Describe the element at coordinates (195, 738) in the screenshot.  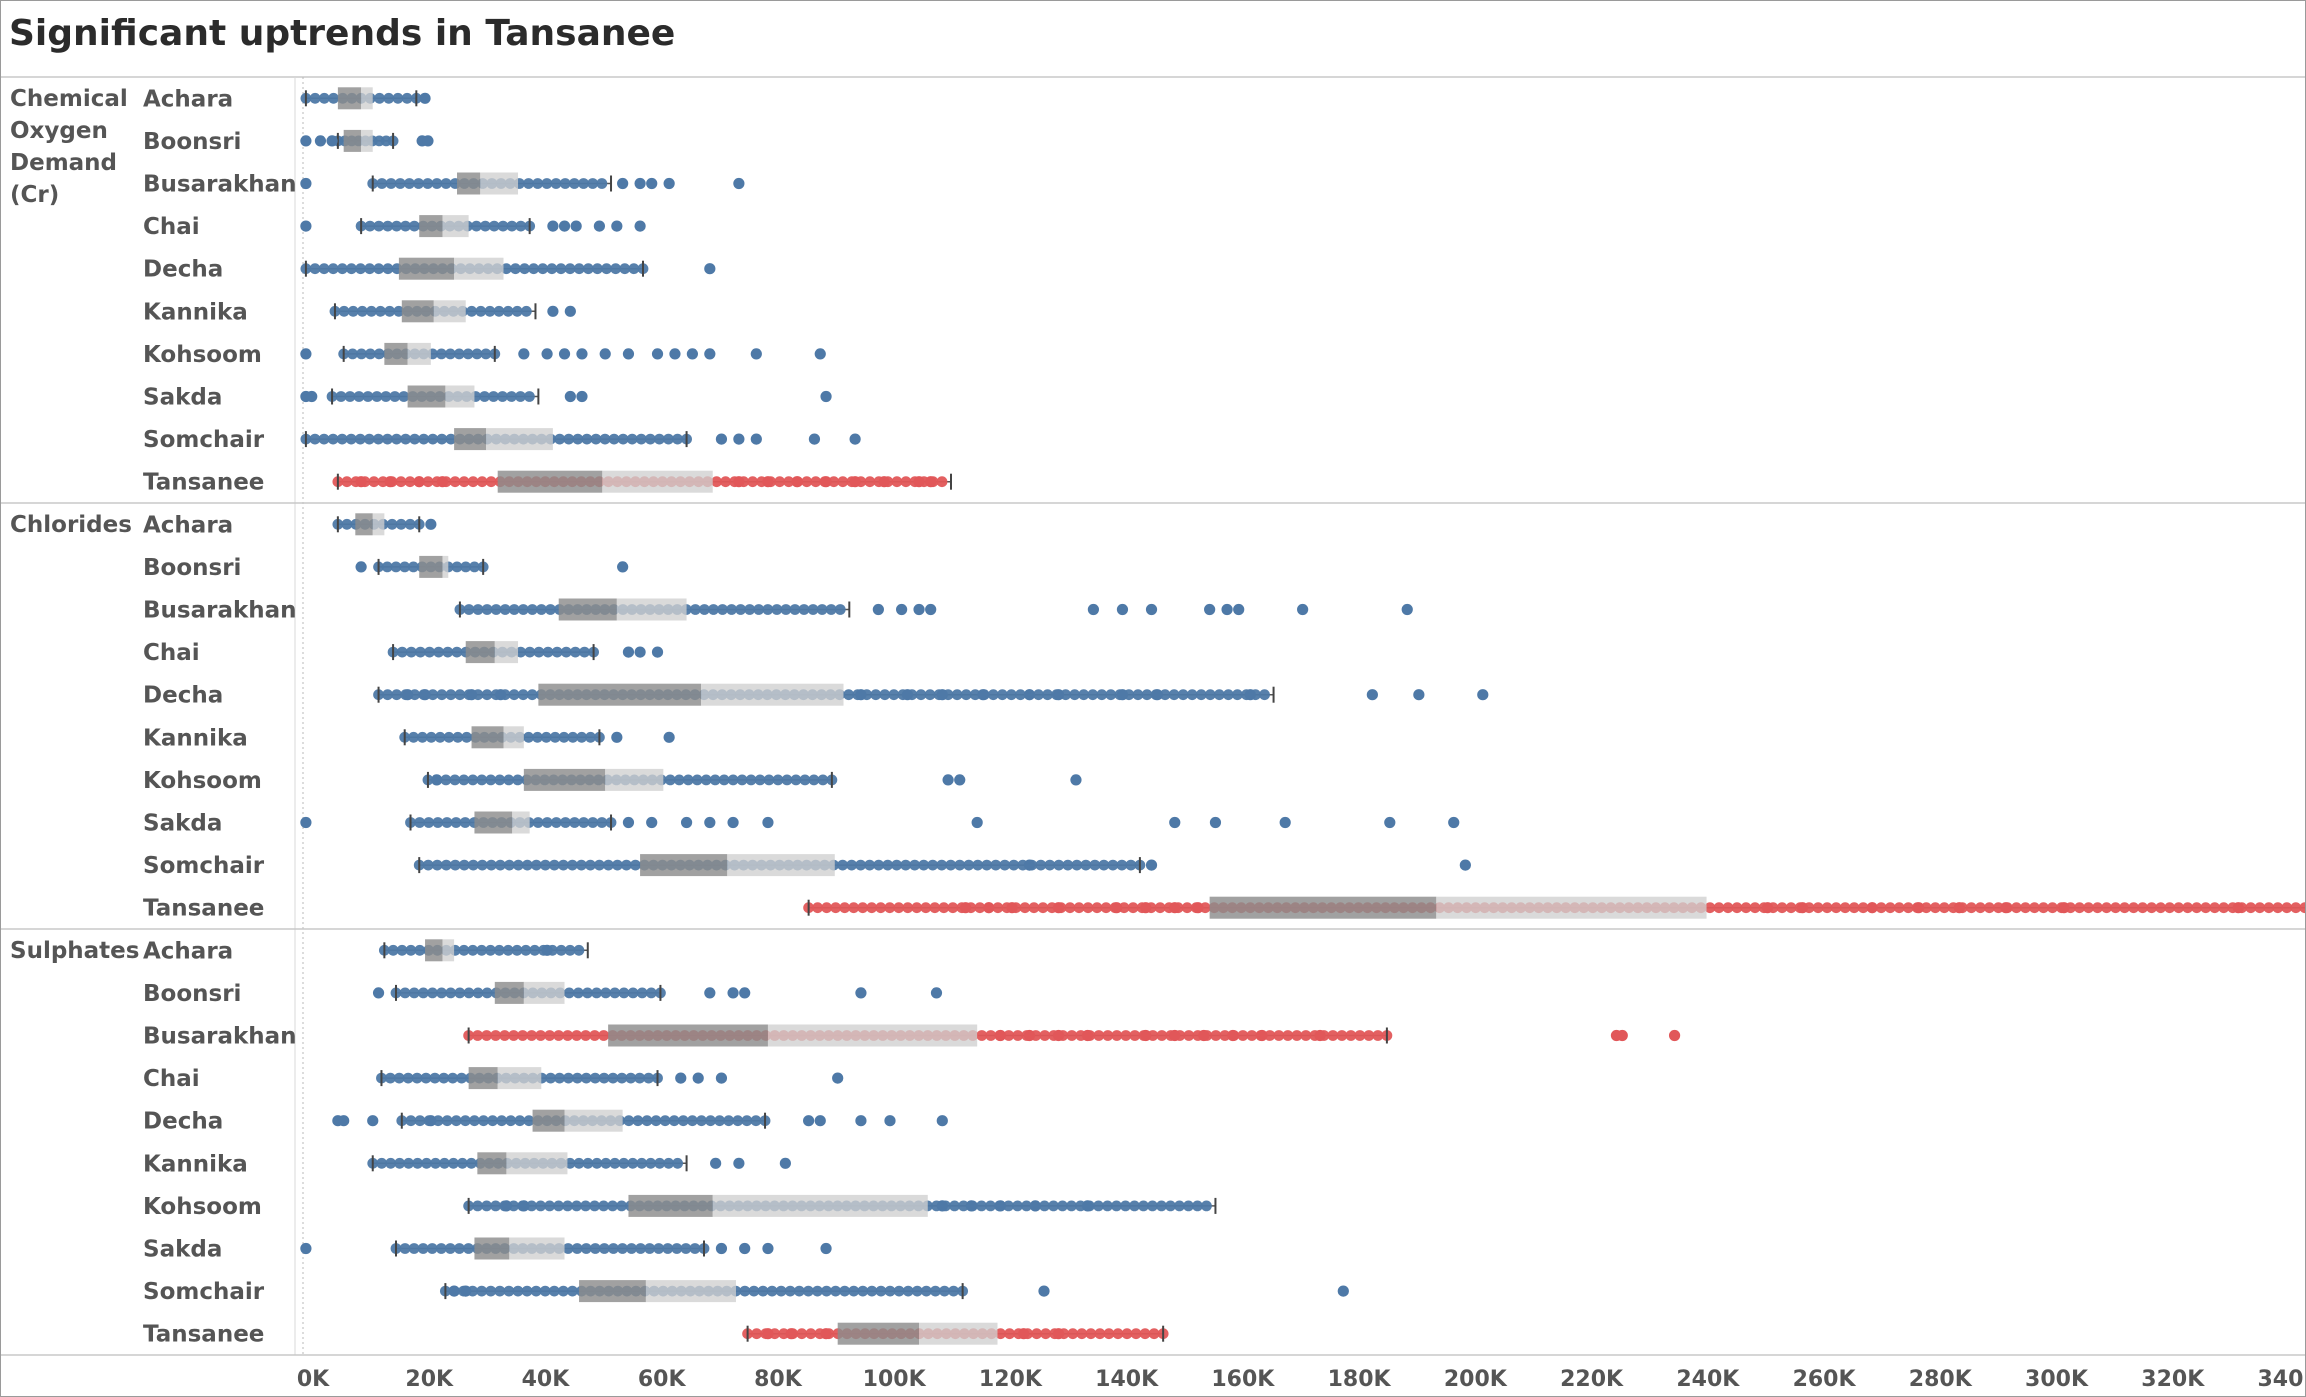
I see `row-label: Kannika` at that location.